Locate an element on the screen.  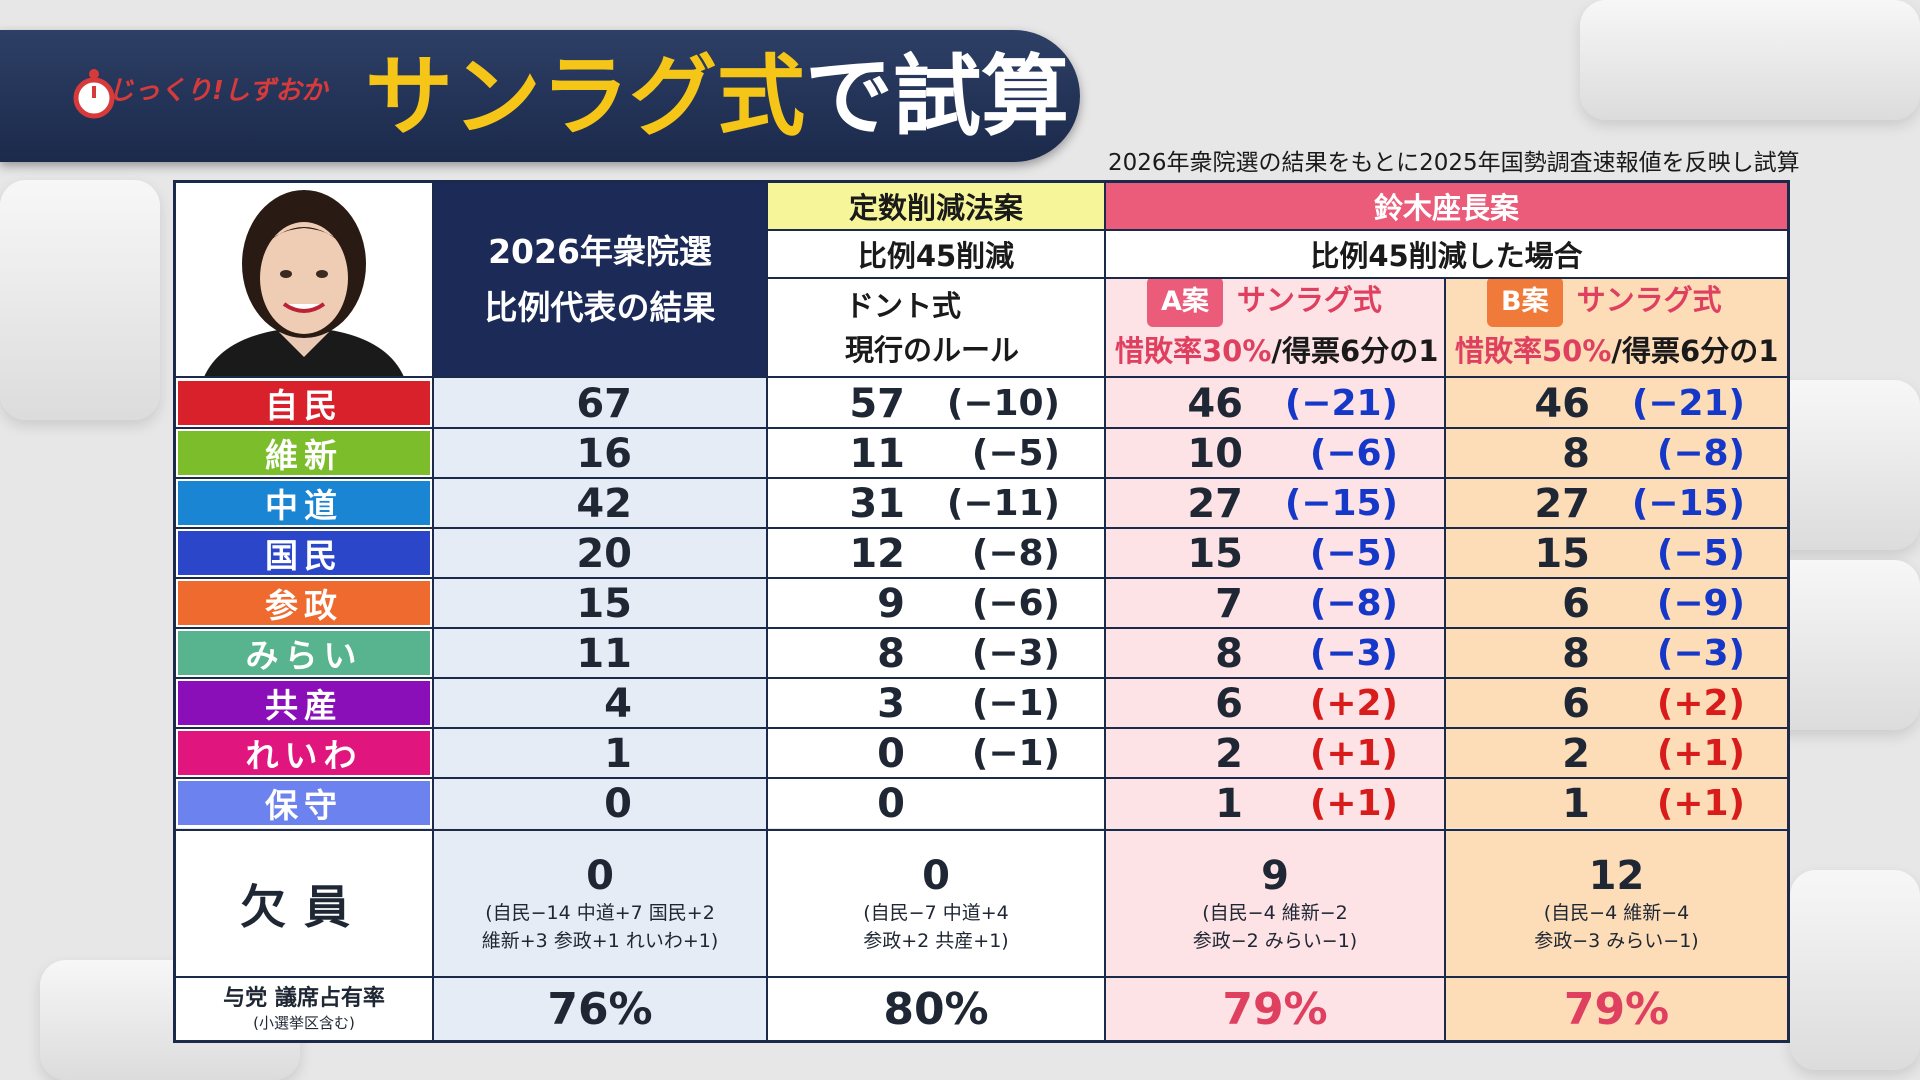
seat-count: 2 is located at coordinates (1576, 754).